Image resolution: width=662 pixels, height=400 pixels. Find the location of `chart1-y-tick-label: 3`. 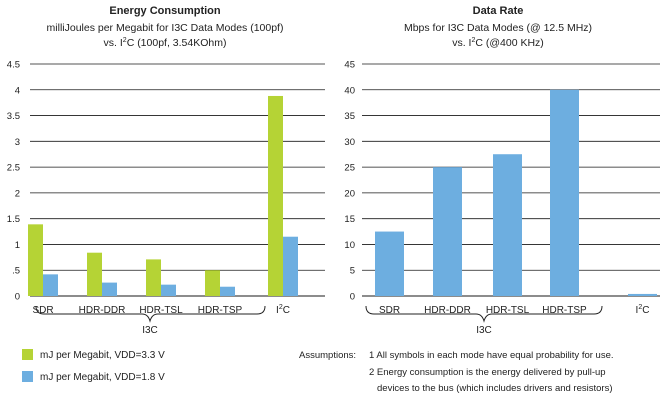

chart1-y-tick-label: 3 is located at coordinates (17, 142).